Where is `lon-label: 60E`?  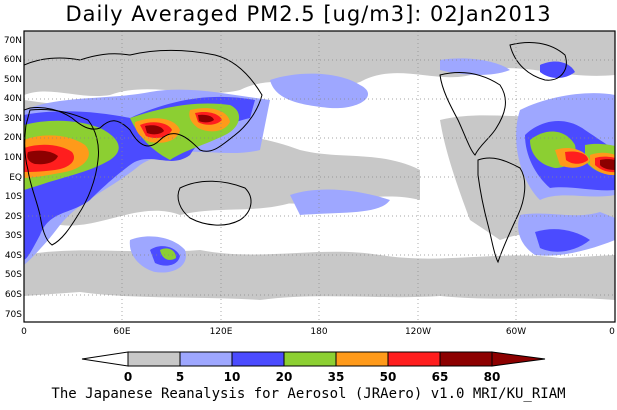 lon-label: 60E is located at coordinates (121, 332).